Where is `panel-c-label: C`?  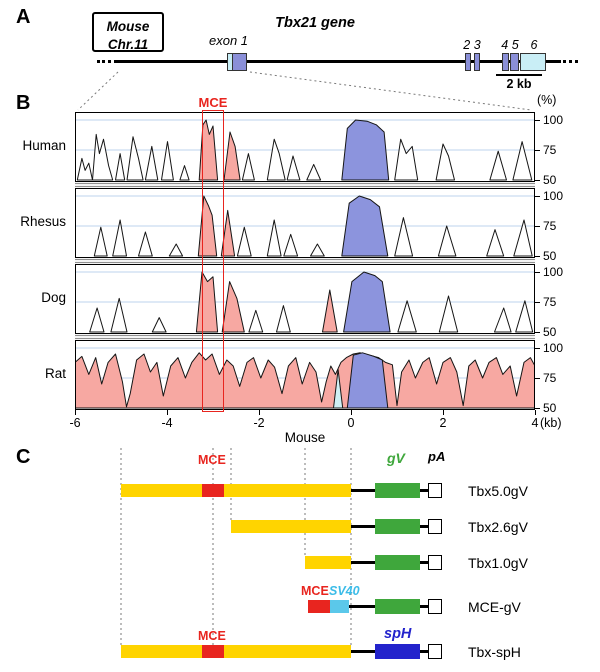 panel-c-label: C is located at coordinates (23, 457).